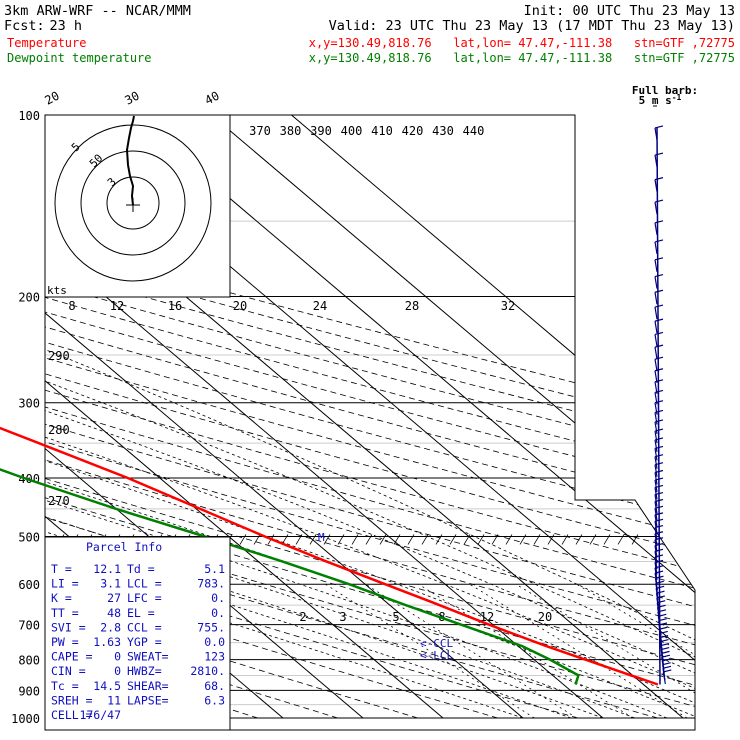 Image resolution: width=740 pixels, height=740 pixels. I want to click on isotherm-label: 20, so click(51, 98).